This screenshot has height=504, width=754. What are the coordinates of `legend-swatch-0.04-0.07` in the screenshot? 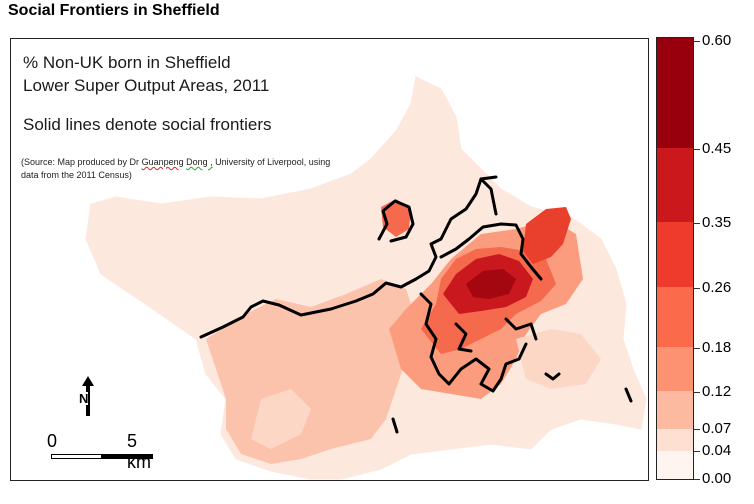 It's located at (675, 440).